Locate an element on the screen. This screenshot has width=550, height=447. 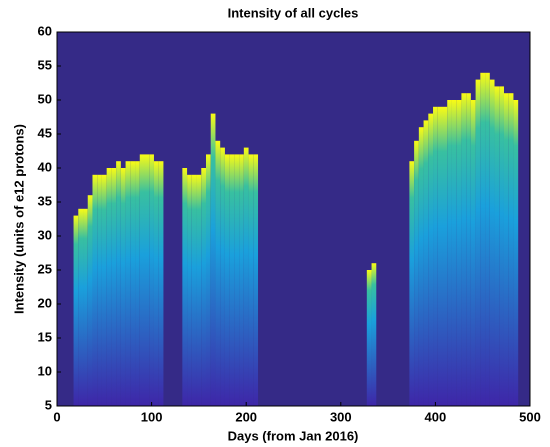
y-axis-label: Intensity (units of e12 protons) is located at coordinates (18, 219).